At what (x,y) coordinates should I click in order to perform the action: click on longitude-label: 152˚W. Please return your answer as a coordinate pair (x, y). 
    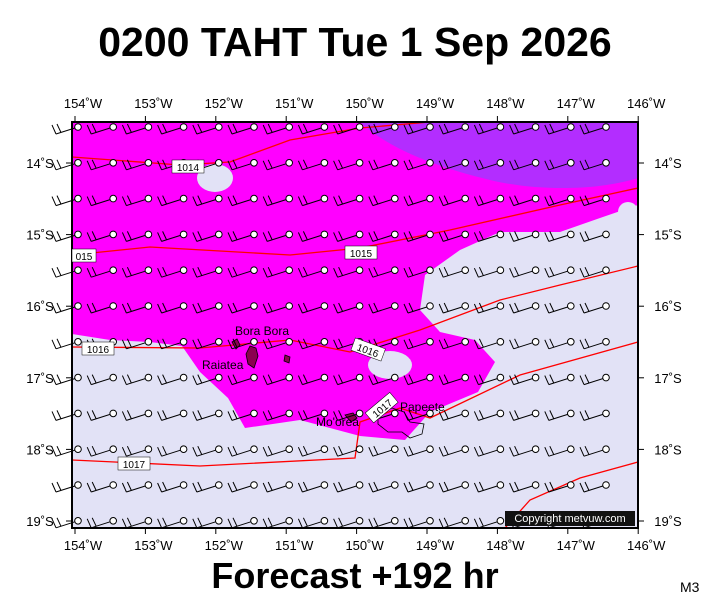
    Looking at the image, I should click on (224, 545).